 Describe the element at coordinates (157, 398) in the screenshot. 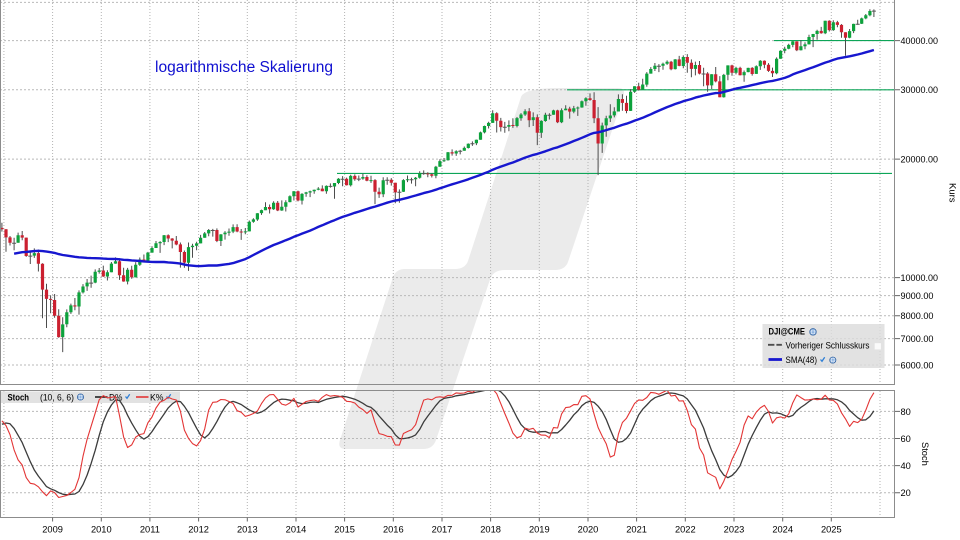

I see `svg-text: K%` at that location.